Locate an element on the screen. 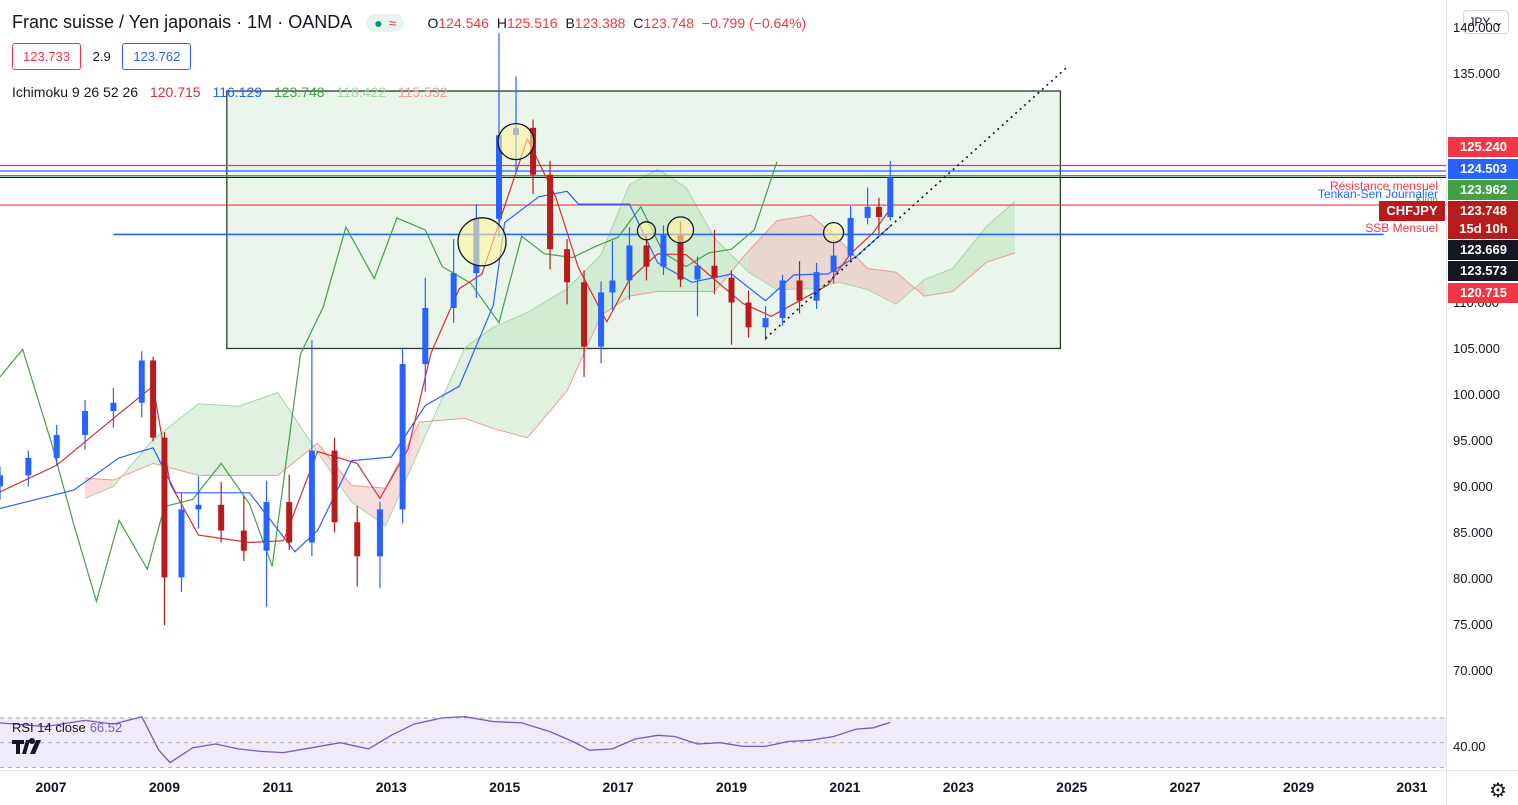 The image size is (1518, 805). price-tick-label: 140.000 is located at coordinates (1476, 27).